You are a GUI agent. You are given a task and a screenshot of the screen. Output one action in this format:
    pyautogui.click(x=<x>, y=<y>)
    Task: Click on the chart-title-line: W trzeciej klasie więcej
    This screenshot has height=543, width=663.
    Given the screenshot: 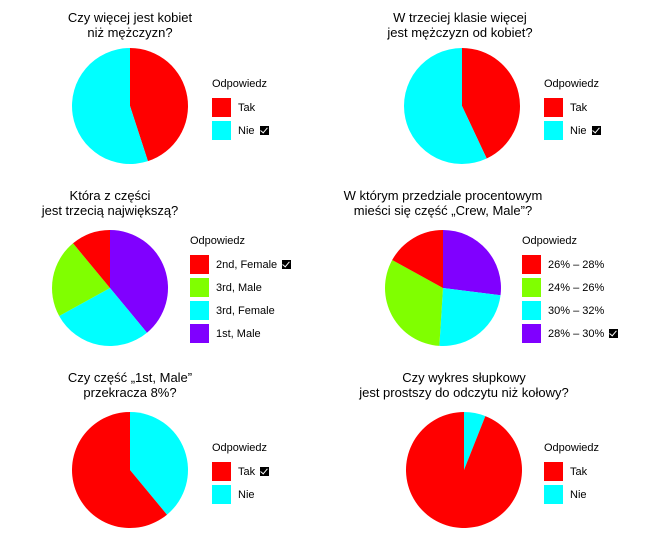 What is the action you would take?
    pyautogui.click(x=460, y=17)
    